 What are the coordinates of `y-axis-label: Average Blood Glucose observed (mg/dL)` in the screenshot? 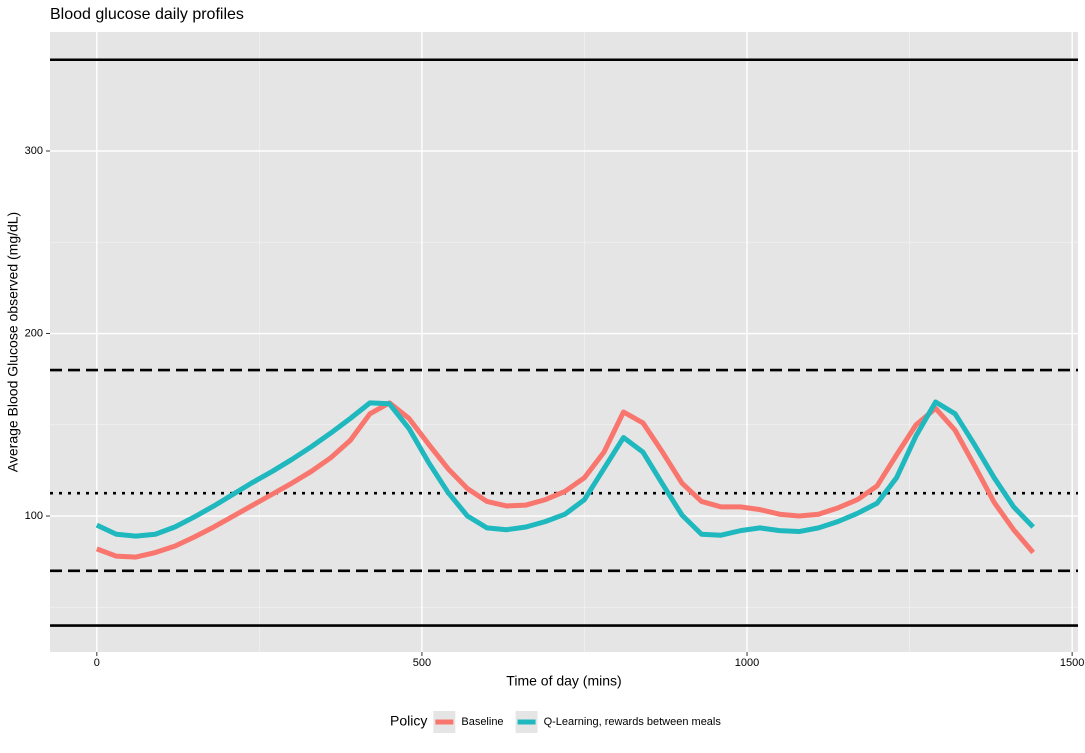 It's located at (13, 342).